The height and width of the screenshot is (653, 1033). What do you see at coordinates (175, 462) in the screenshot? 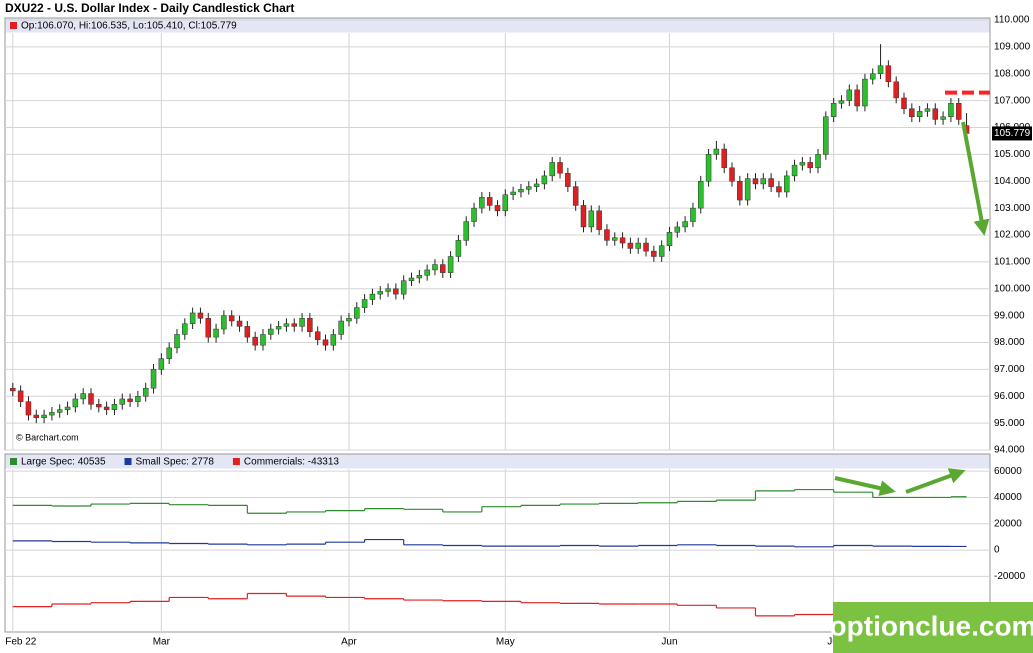
I see `legend-label: Small Spec: 2778` at bounding box center [175, 462].